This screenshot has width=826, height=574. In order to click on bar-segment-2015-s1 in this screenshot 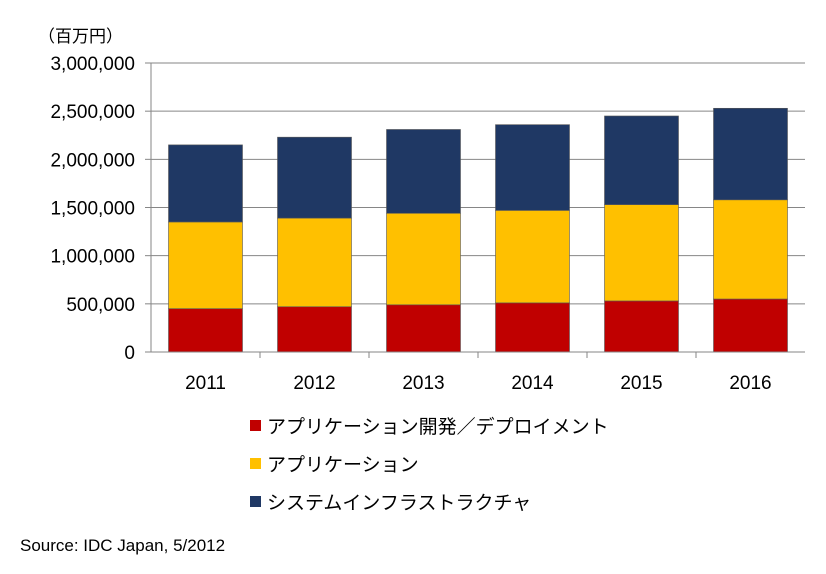, I will do `click(641, 253)`.